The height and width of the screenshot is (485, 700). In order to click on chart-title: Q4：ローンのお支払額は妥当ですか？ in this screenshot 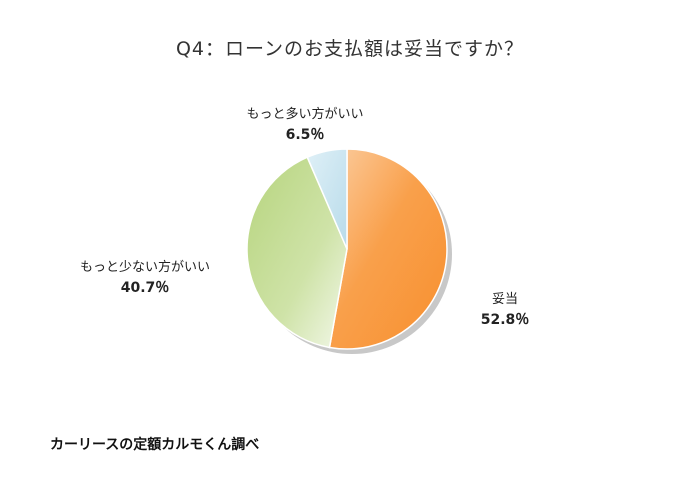, I will do `click(350, 49)`.